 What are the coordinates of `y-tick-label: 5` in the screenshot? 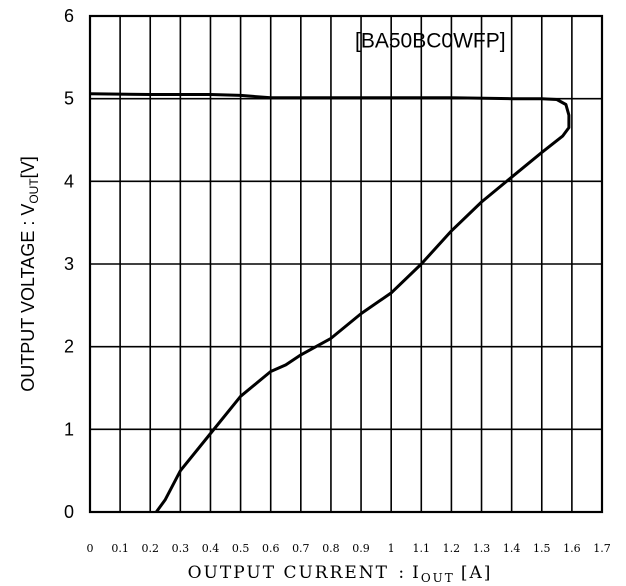 It's located at (69, 99).